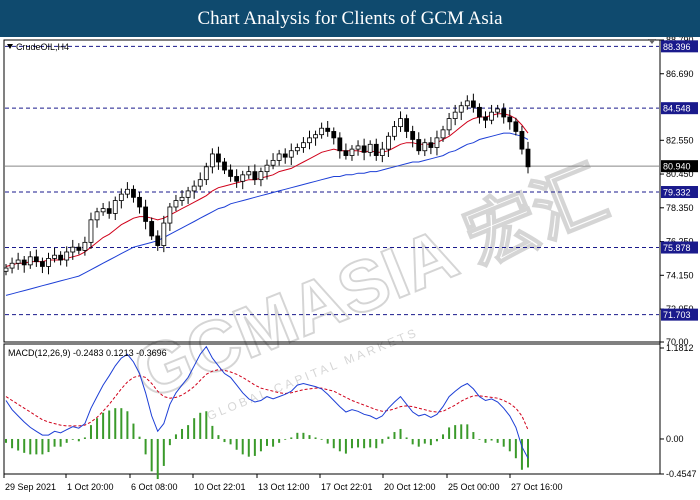 This screenshot has height=500, width=700. What do you see at coordinates (680, 275) in the screenshot?
I see `price-axis-label: 74.150` at bounding box center [680, 275].